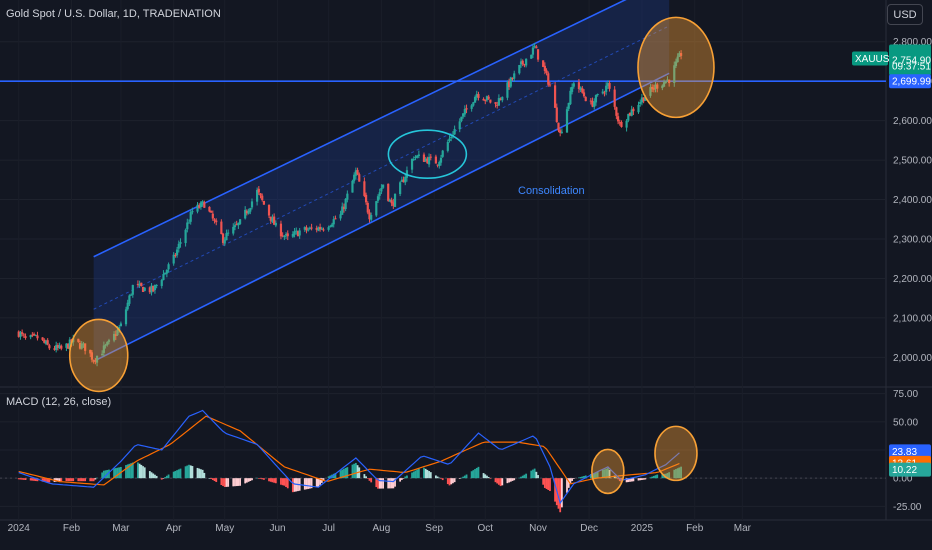 The height and width of the screenshot is (550, 932). Describe the element at coordinates (695, 528) in the screenshot. I see `time-tick-label: Feb` at that location.